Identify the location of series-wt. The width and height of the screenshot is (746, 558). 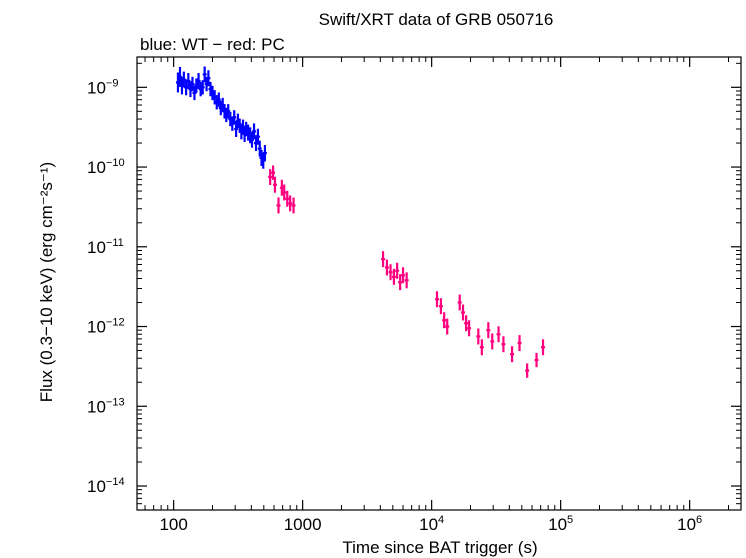
(221, 117).